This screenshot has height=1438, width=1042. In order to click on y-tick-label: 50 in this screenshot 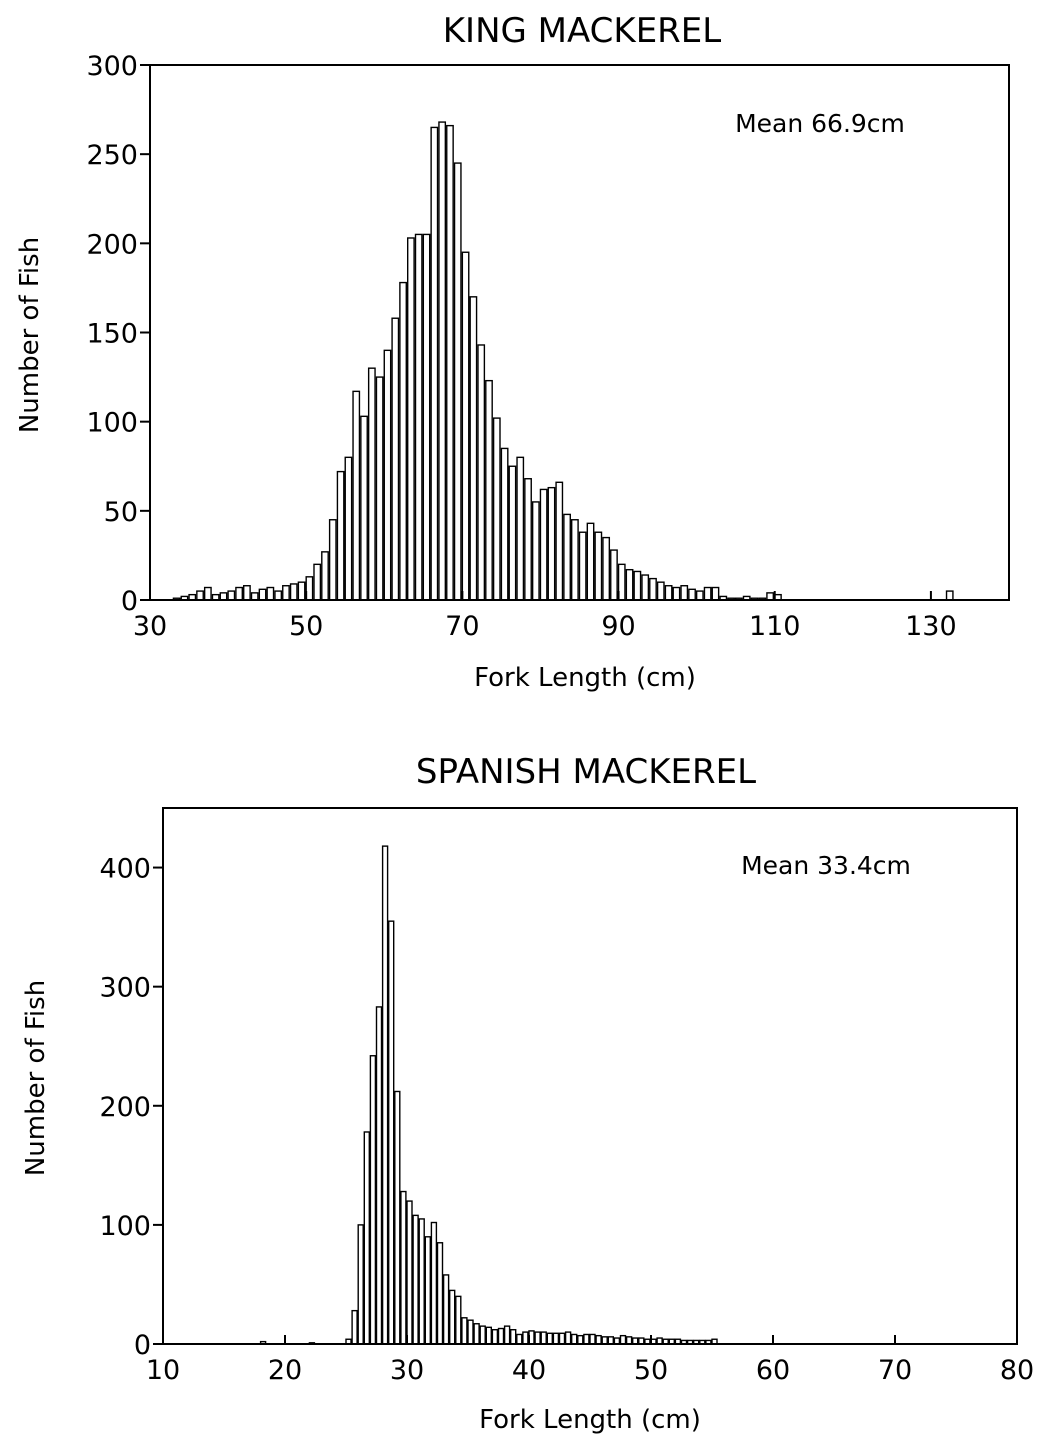, I will do `click(121, 512)`.